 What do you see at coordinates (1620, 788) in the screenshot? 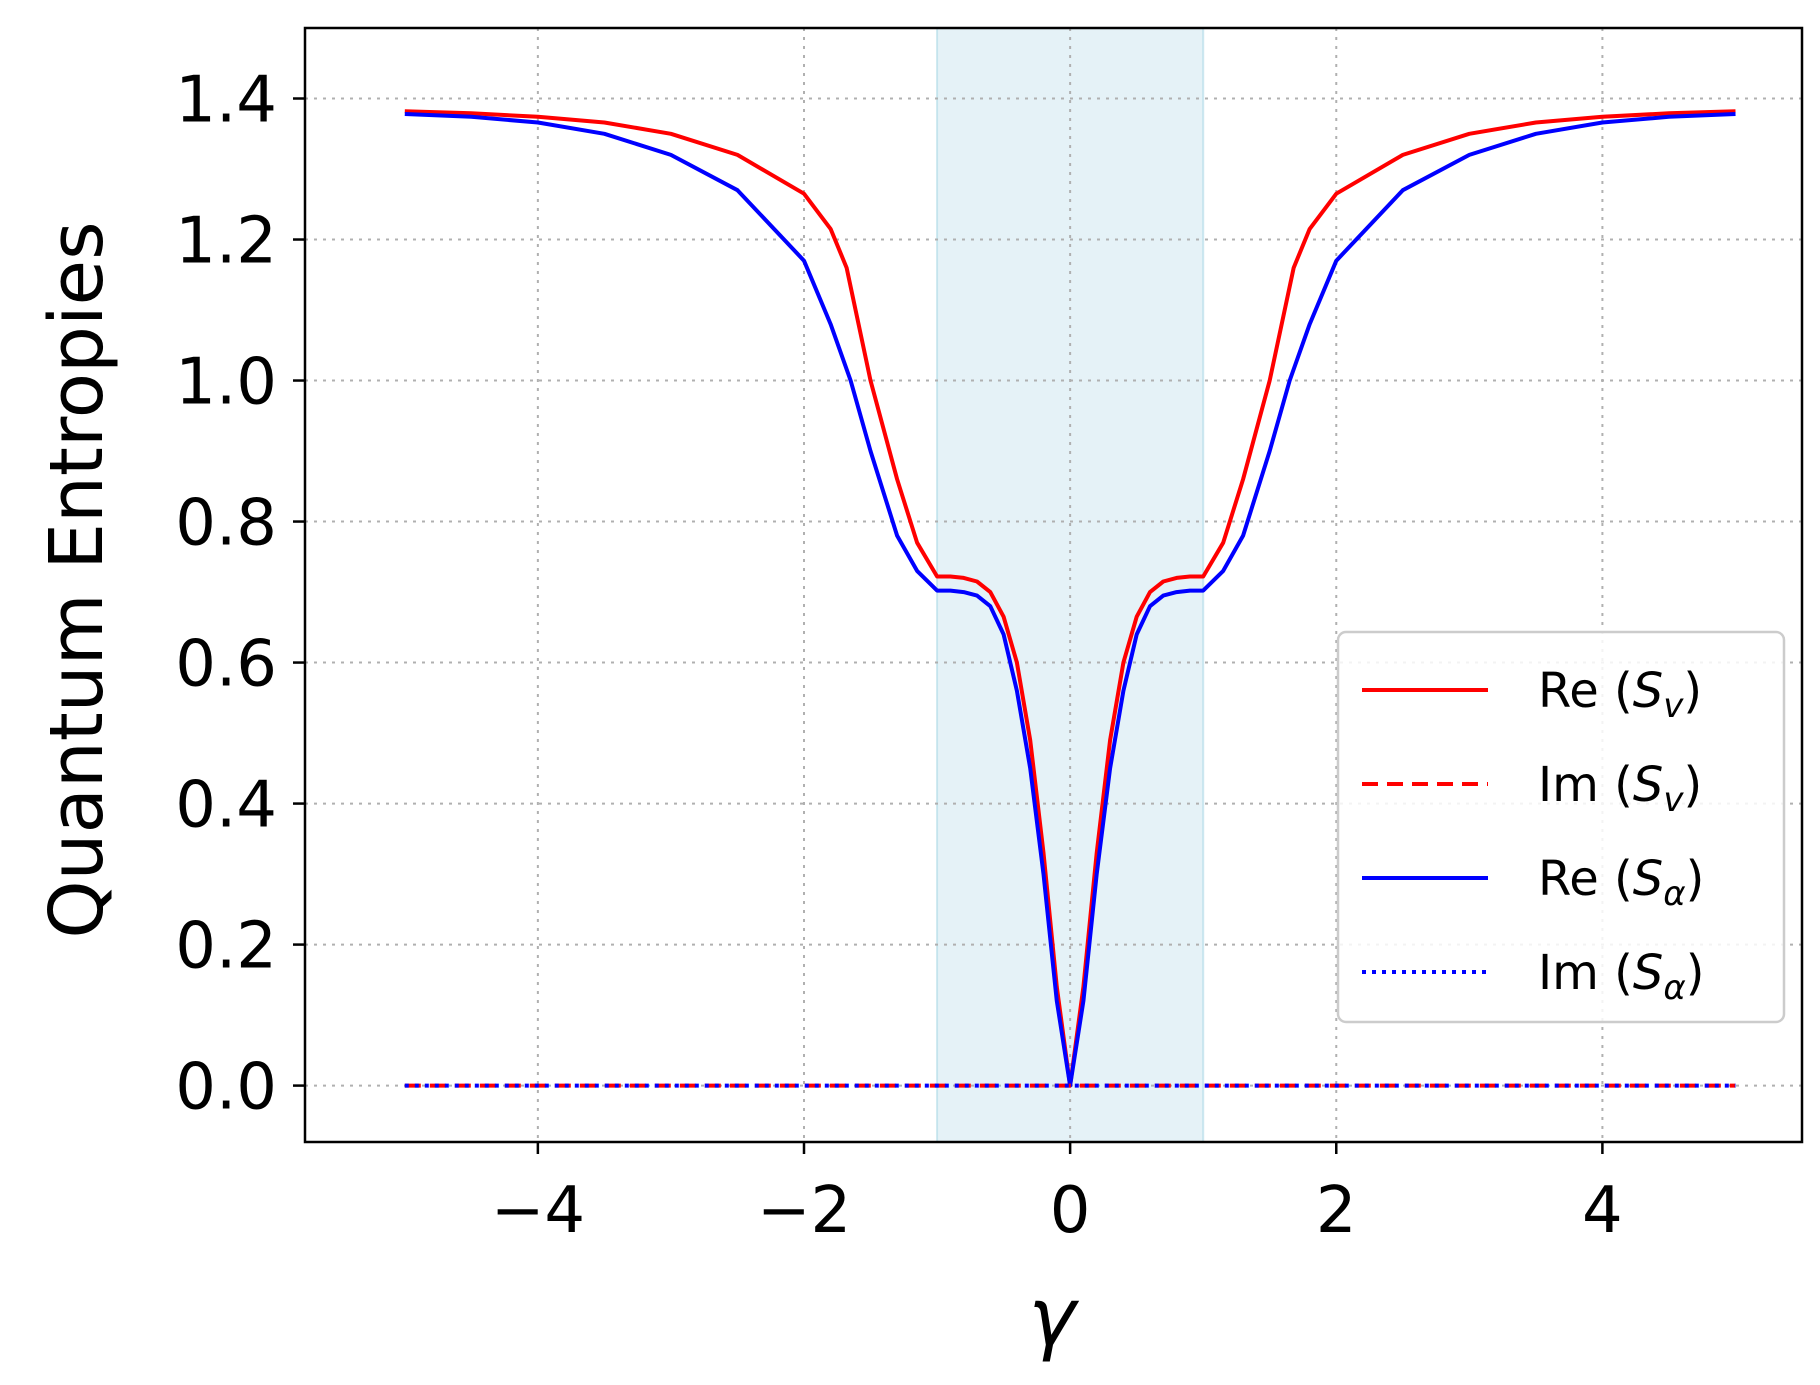
I see `legend-label: Im (Sv)` at bounding box center [1620, 788].